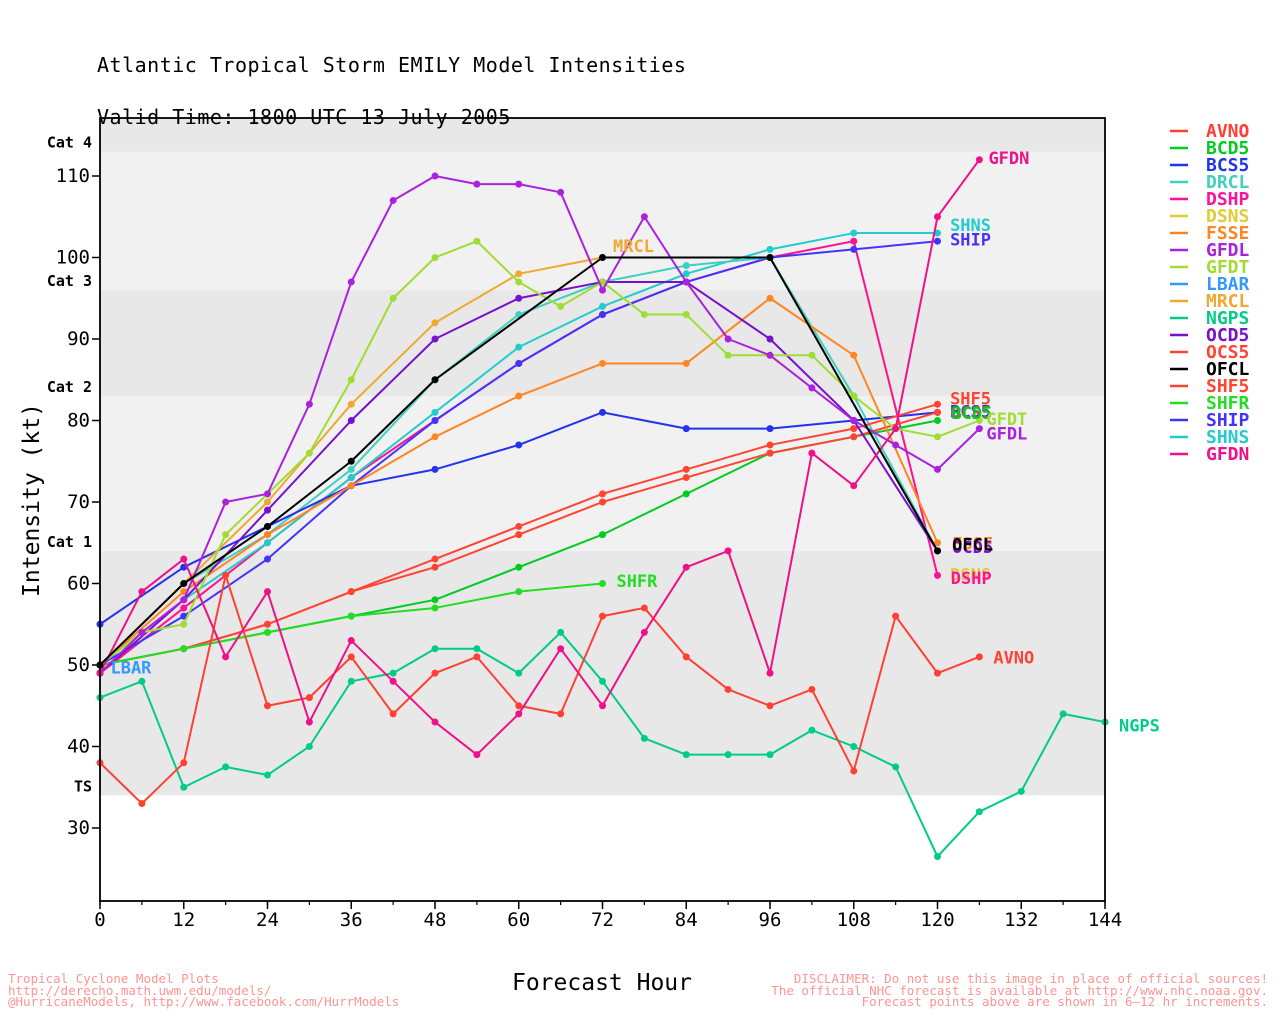 This screenshot has width=1280, height=1024. Describe the element at coordinates (1209, 437) in the screenshot. I see `legend-item-SHNS: SHNS` at that location.